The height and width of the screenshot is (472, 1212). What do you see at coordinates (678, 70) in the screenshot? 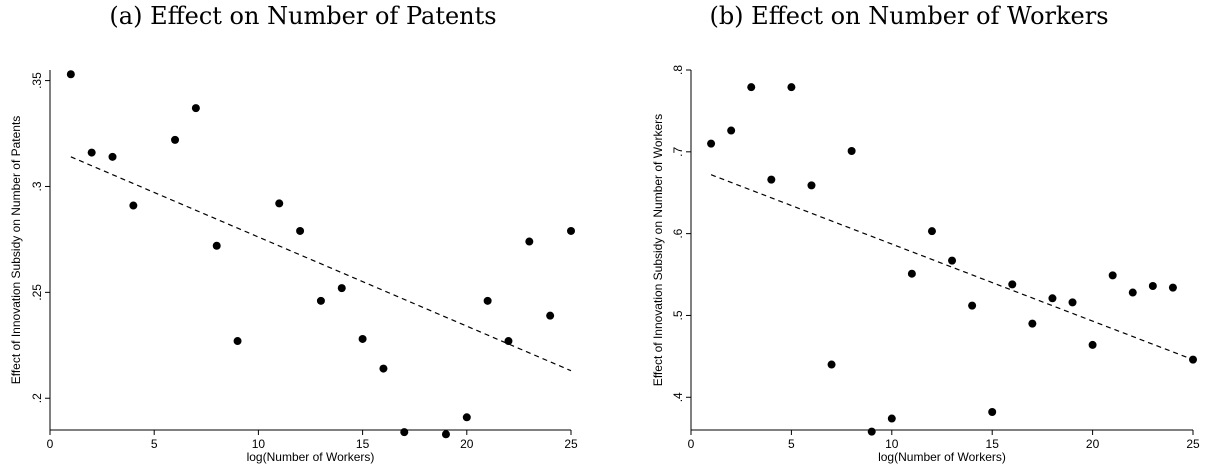
I see `y-tick-label: .8` at bounding box center [678, 70].